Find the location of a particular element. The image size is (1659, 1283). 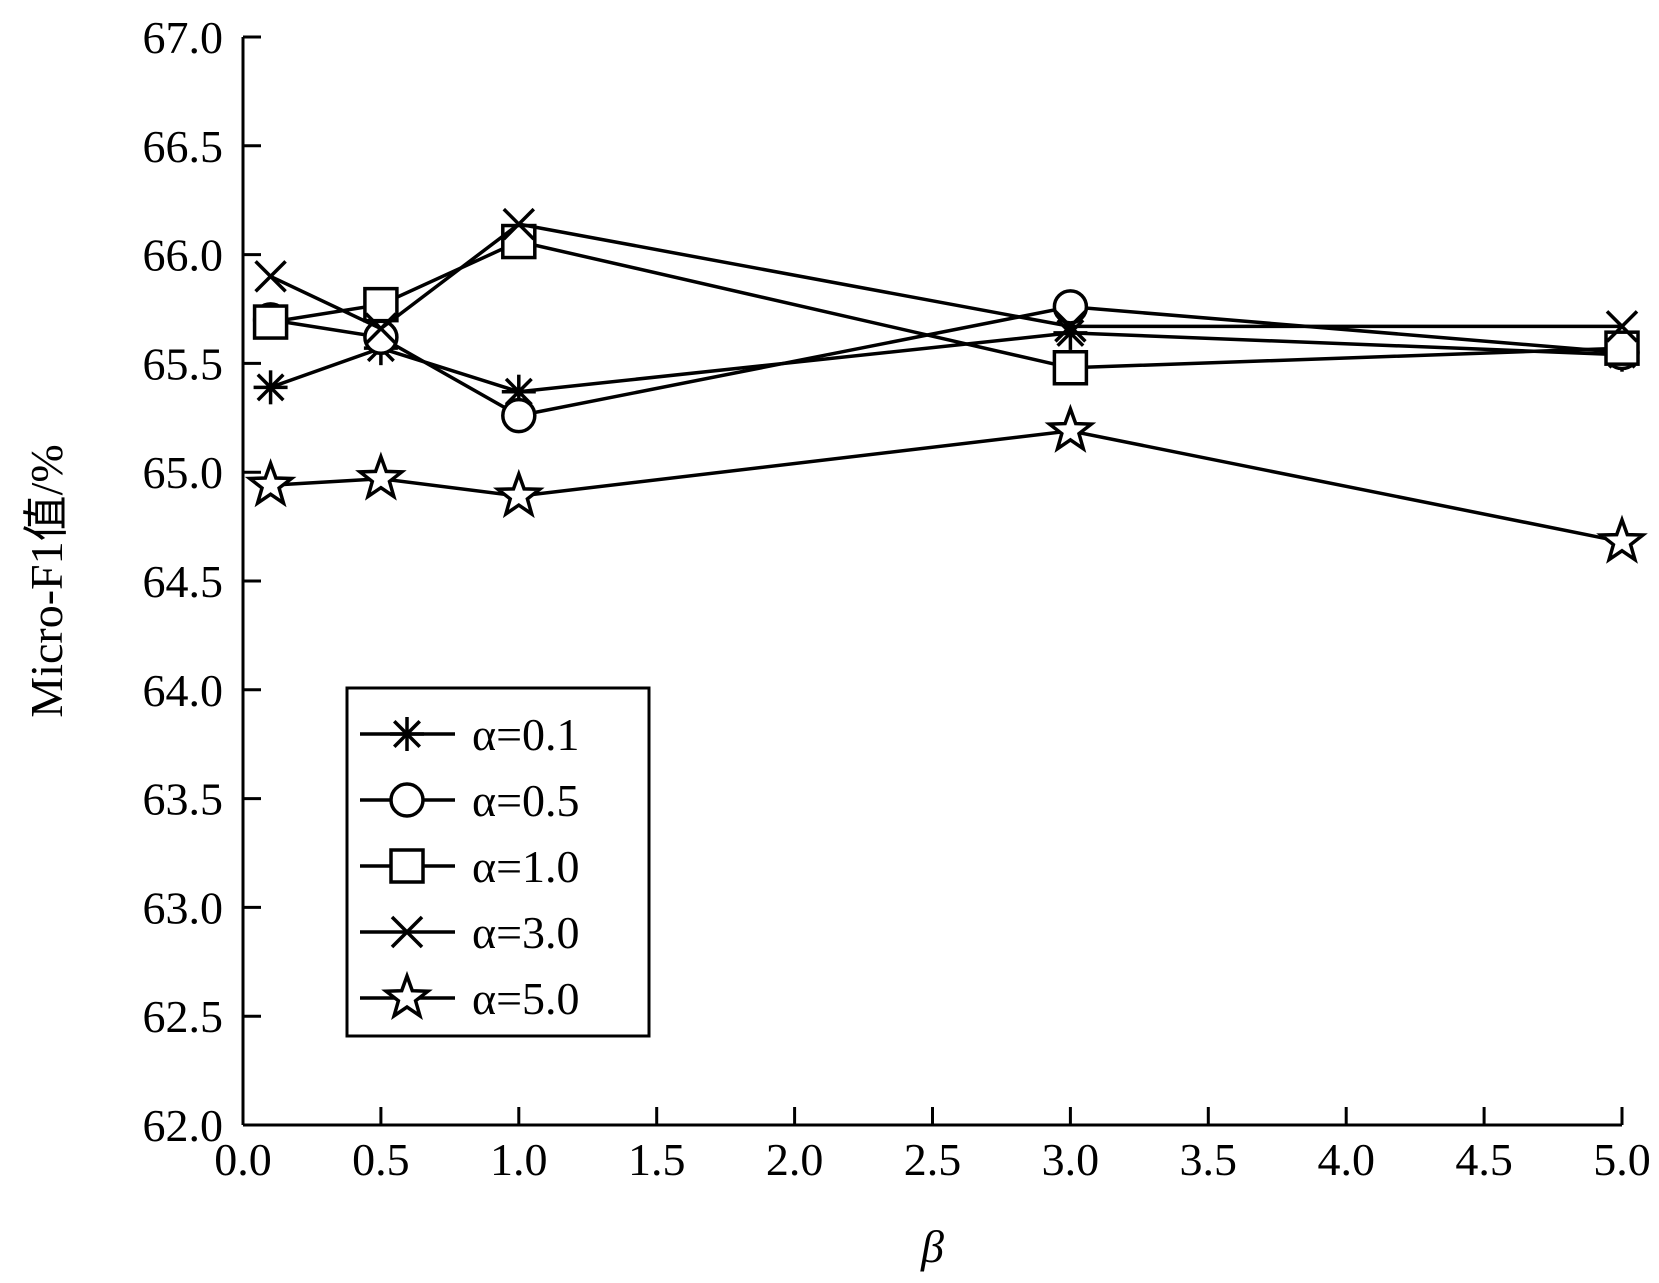

y-tick-label: 62.5 is located at coordinates (183, 1016).